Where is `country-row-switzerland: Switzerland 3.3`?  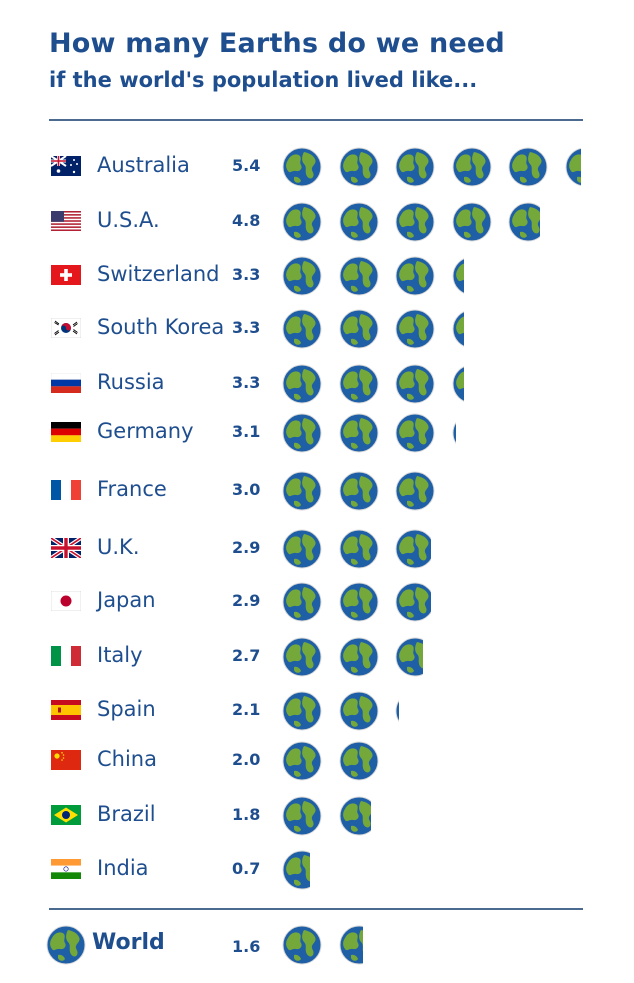 country-row-switzerland: Switzerland 3.3 is located at coordinates (317, 276).